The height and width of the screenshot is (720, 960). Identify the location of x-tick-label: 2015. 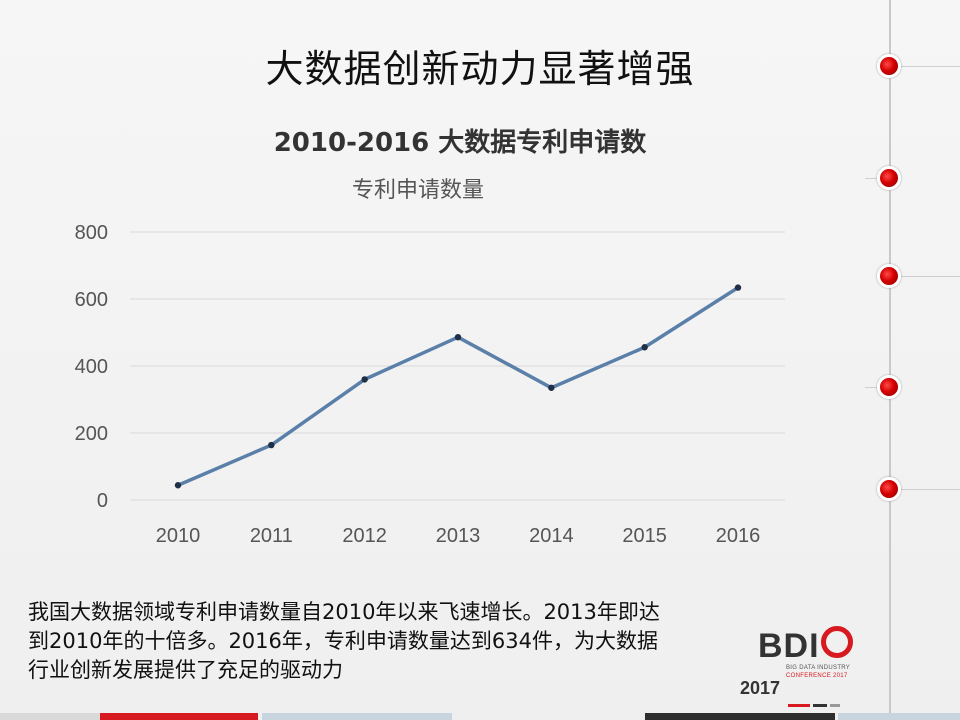
(644, 536).